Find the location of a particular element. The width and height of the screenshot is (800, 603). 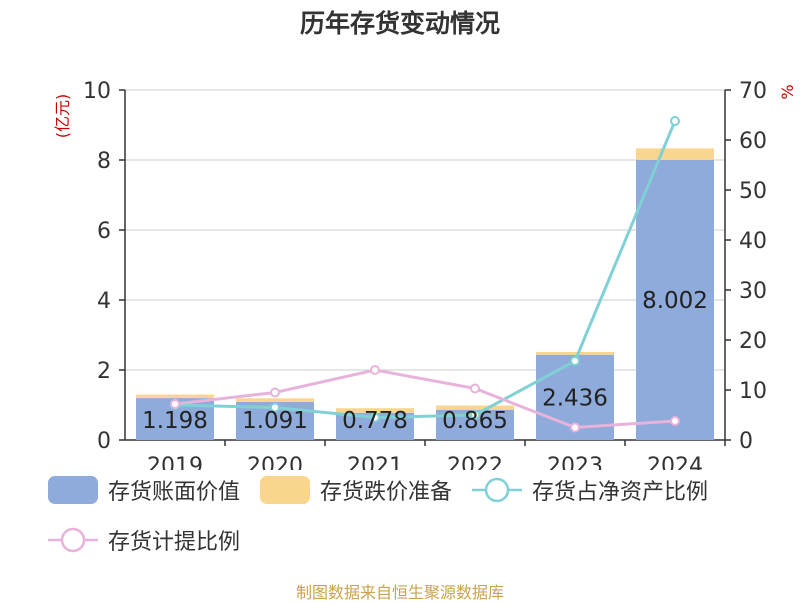

legend-swatch-impairment is located at coordinates (285, 490).